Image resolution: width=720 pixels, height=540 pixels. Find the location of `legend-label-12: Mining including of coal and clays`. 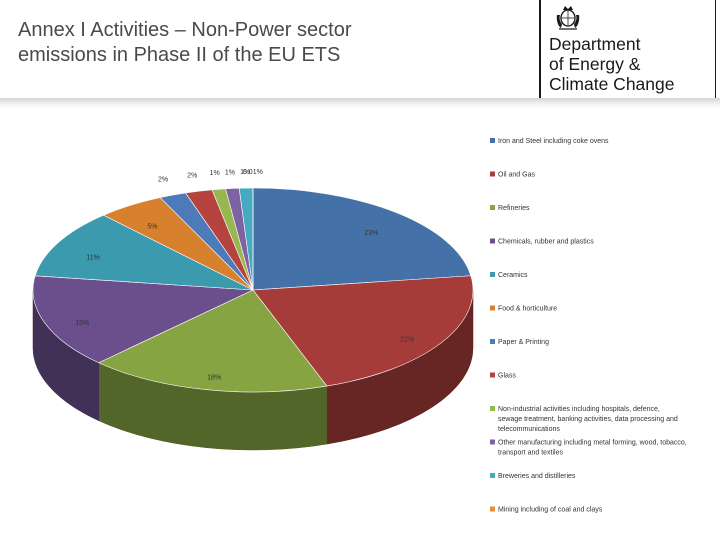

legend-label-12: Mining including of coal and clays is located at coordinates (550, 510).